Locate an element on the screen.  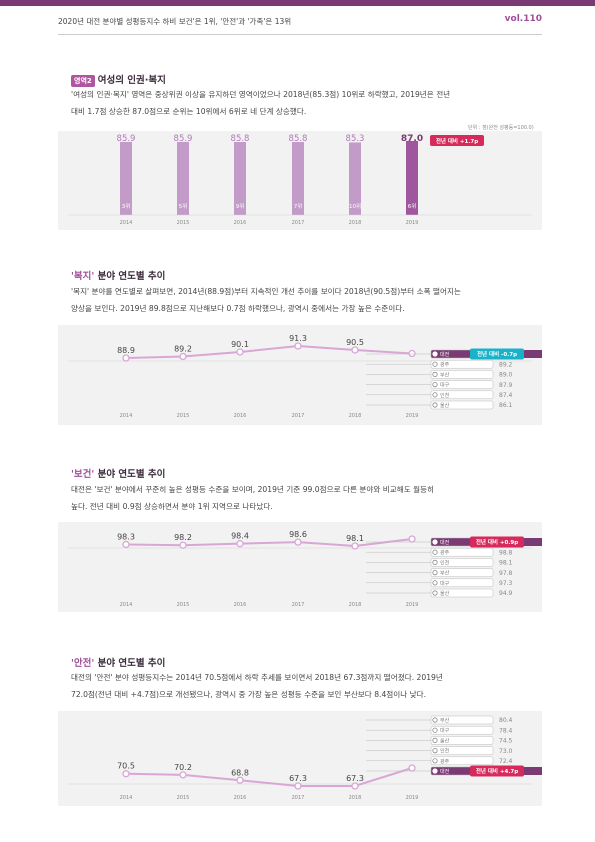
region-value: 78.4 is located at coordinates (506, 730).